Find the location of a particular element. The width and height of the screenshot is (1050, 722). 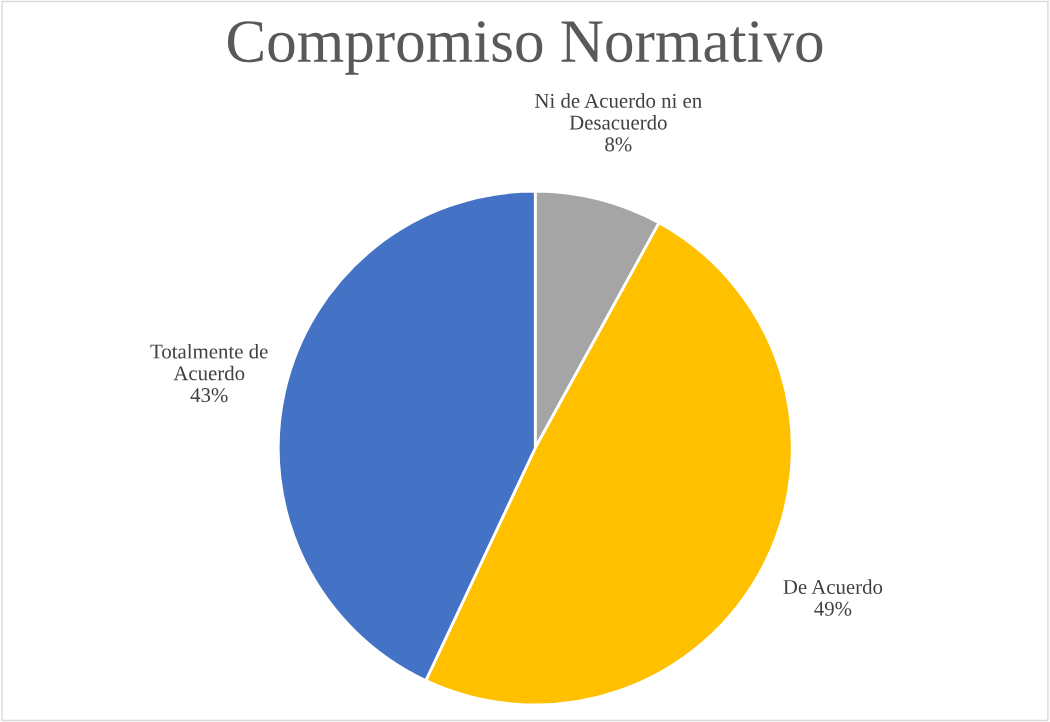

data-label: 43% is located at coordinates (209, 395).